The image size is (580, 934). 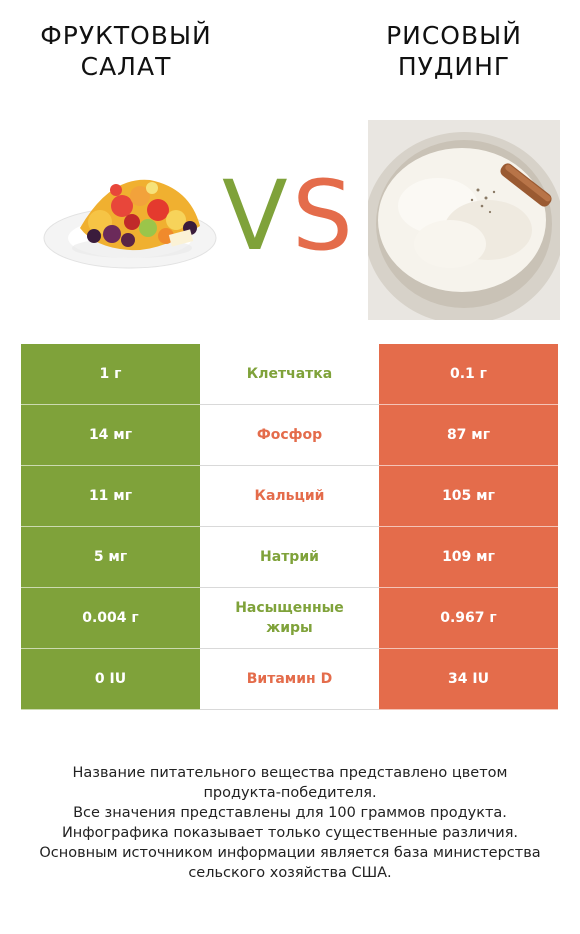 What do you see at coordinates (468, 679) in the screenshot?
I see `right-value: 34 IU` at bounding box center [468, 679].